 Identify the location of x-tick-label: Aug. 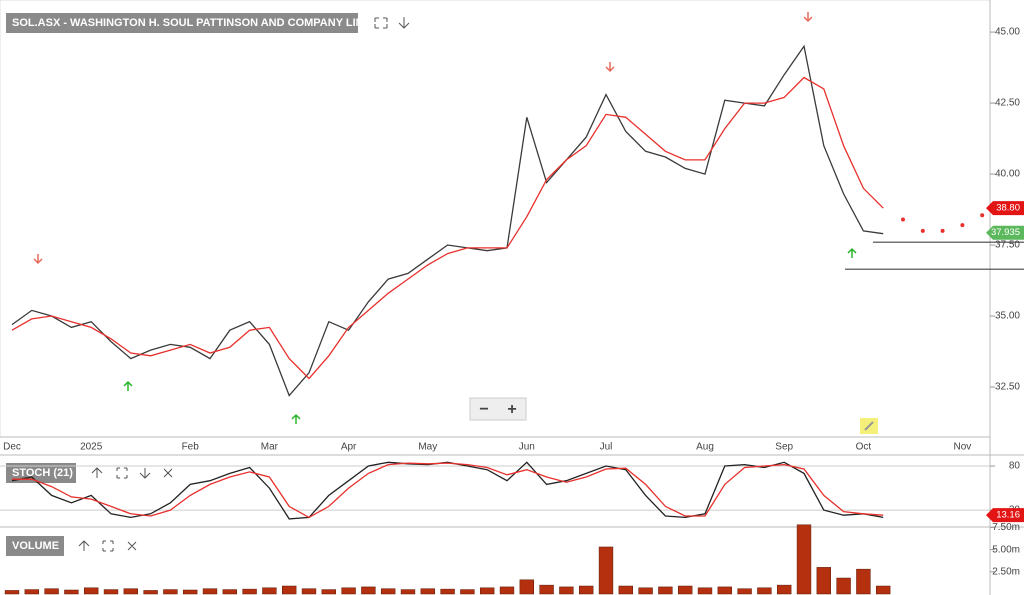
(705, 447).